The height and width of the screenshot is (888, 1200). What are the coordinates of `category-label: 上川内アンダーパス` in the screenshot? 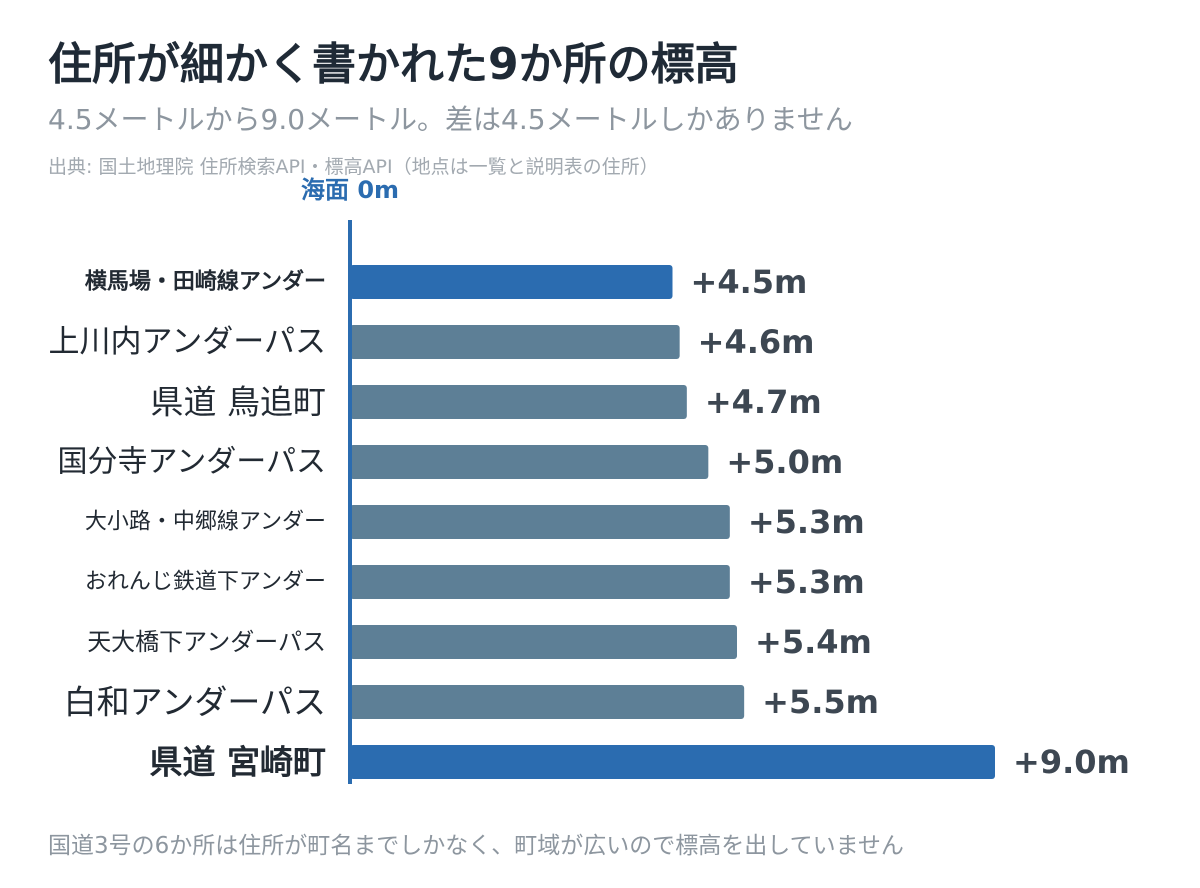 It's located at (187, 342).